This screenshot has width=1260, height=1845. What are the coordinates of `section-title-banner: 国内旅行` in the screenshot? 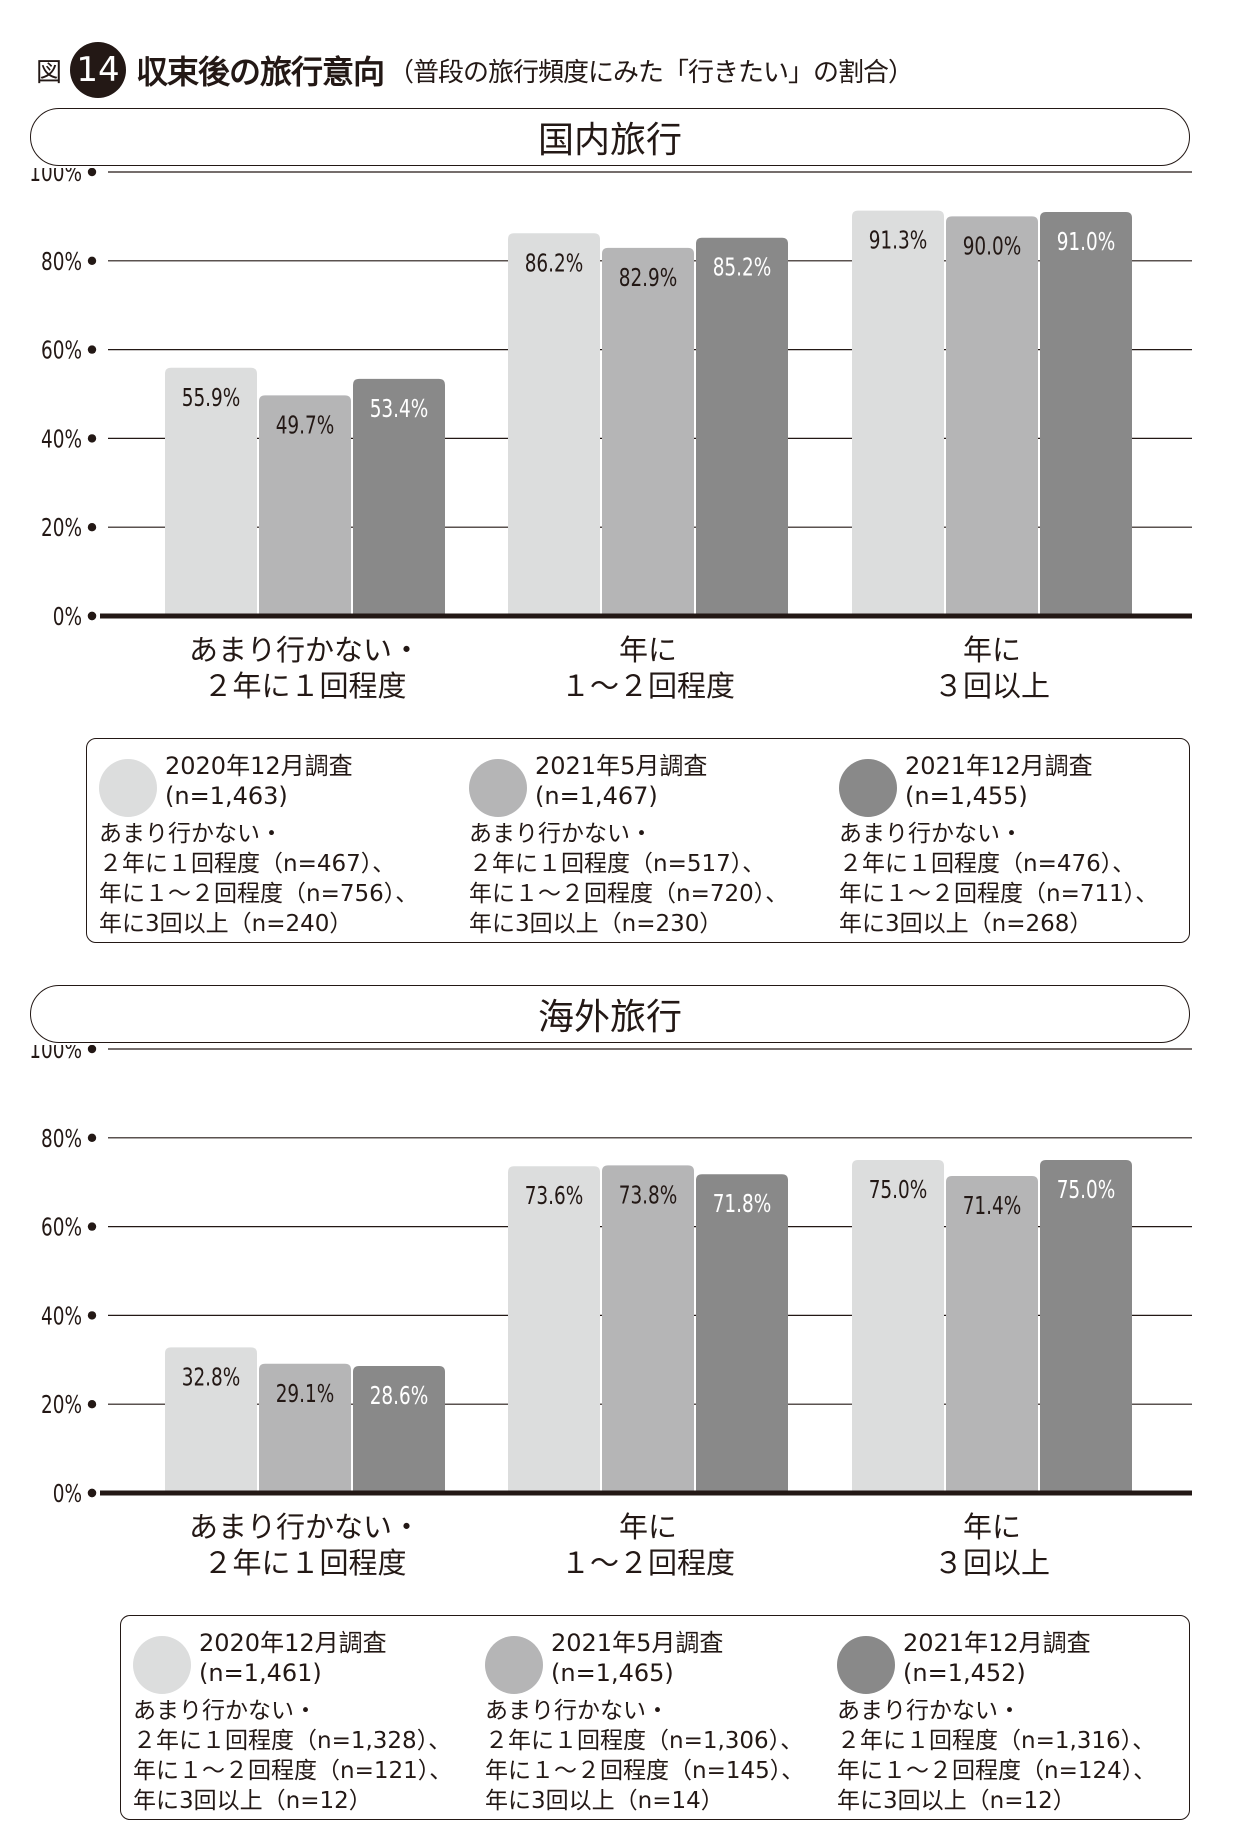 It's located at (610, 137).